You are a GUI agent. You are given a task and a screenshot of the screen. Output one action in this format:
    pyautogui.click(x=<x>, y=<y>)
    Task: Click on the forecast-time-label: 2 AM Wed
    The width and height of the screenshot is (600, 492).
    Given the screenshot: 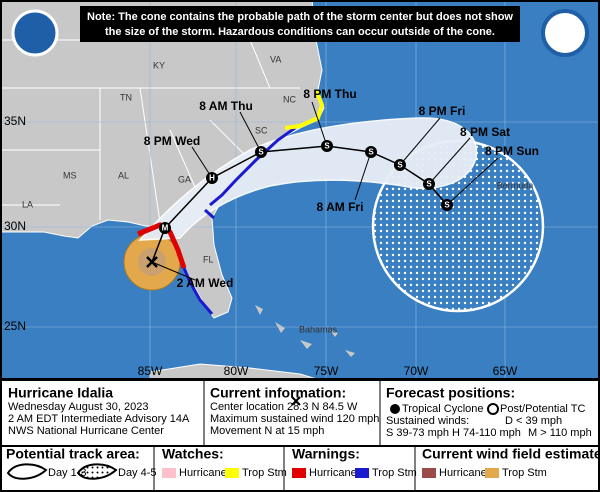 What is the action you would take?
    pyautogui.click(x=205, y=283)
    